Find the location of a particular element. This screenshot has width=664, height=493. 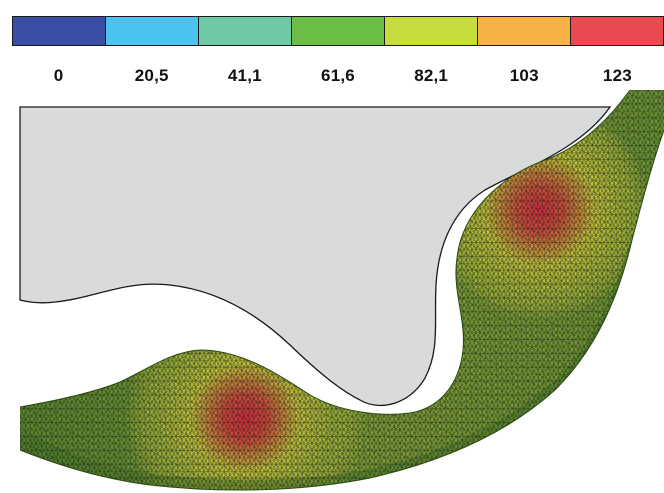

scale-label-3: 61,6 is located at coordinates (338, 75).